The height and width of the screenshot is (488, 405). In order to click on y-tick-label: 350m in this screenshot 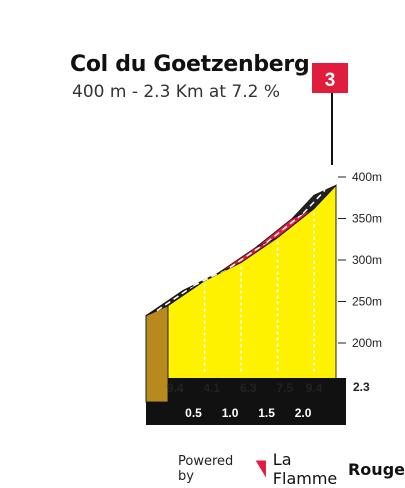, I will do `click(367, 219)`.